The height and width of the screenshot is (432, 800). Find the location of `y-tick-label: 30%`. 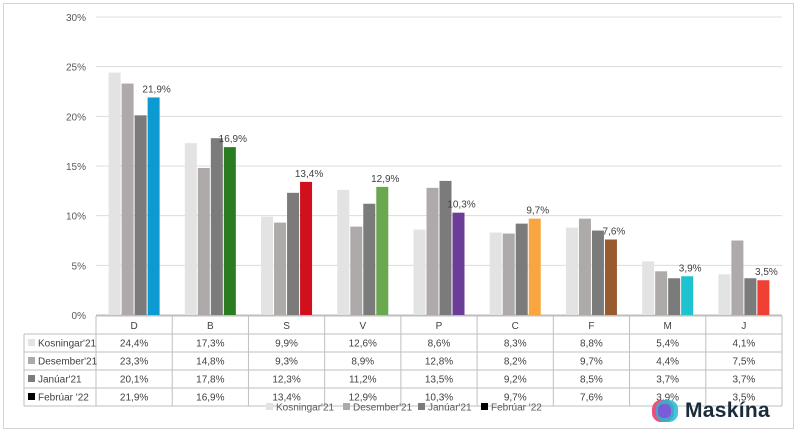

y-tick-label: 30% is located at coordinates (76, 18).